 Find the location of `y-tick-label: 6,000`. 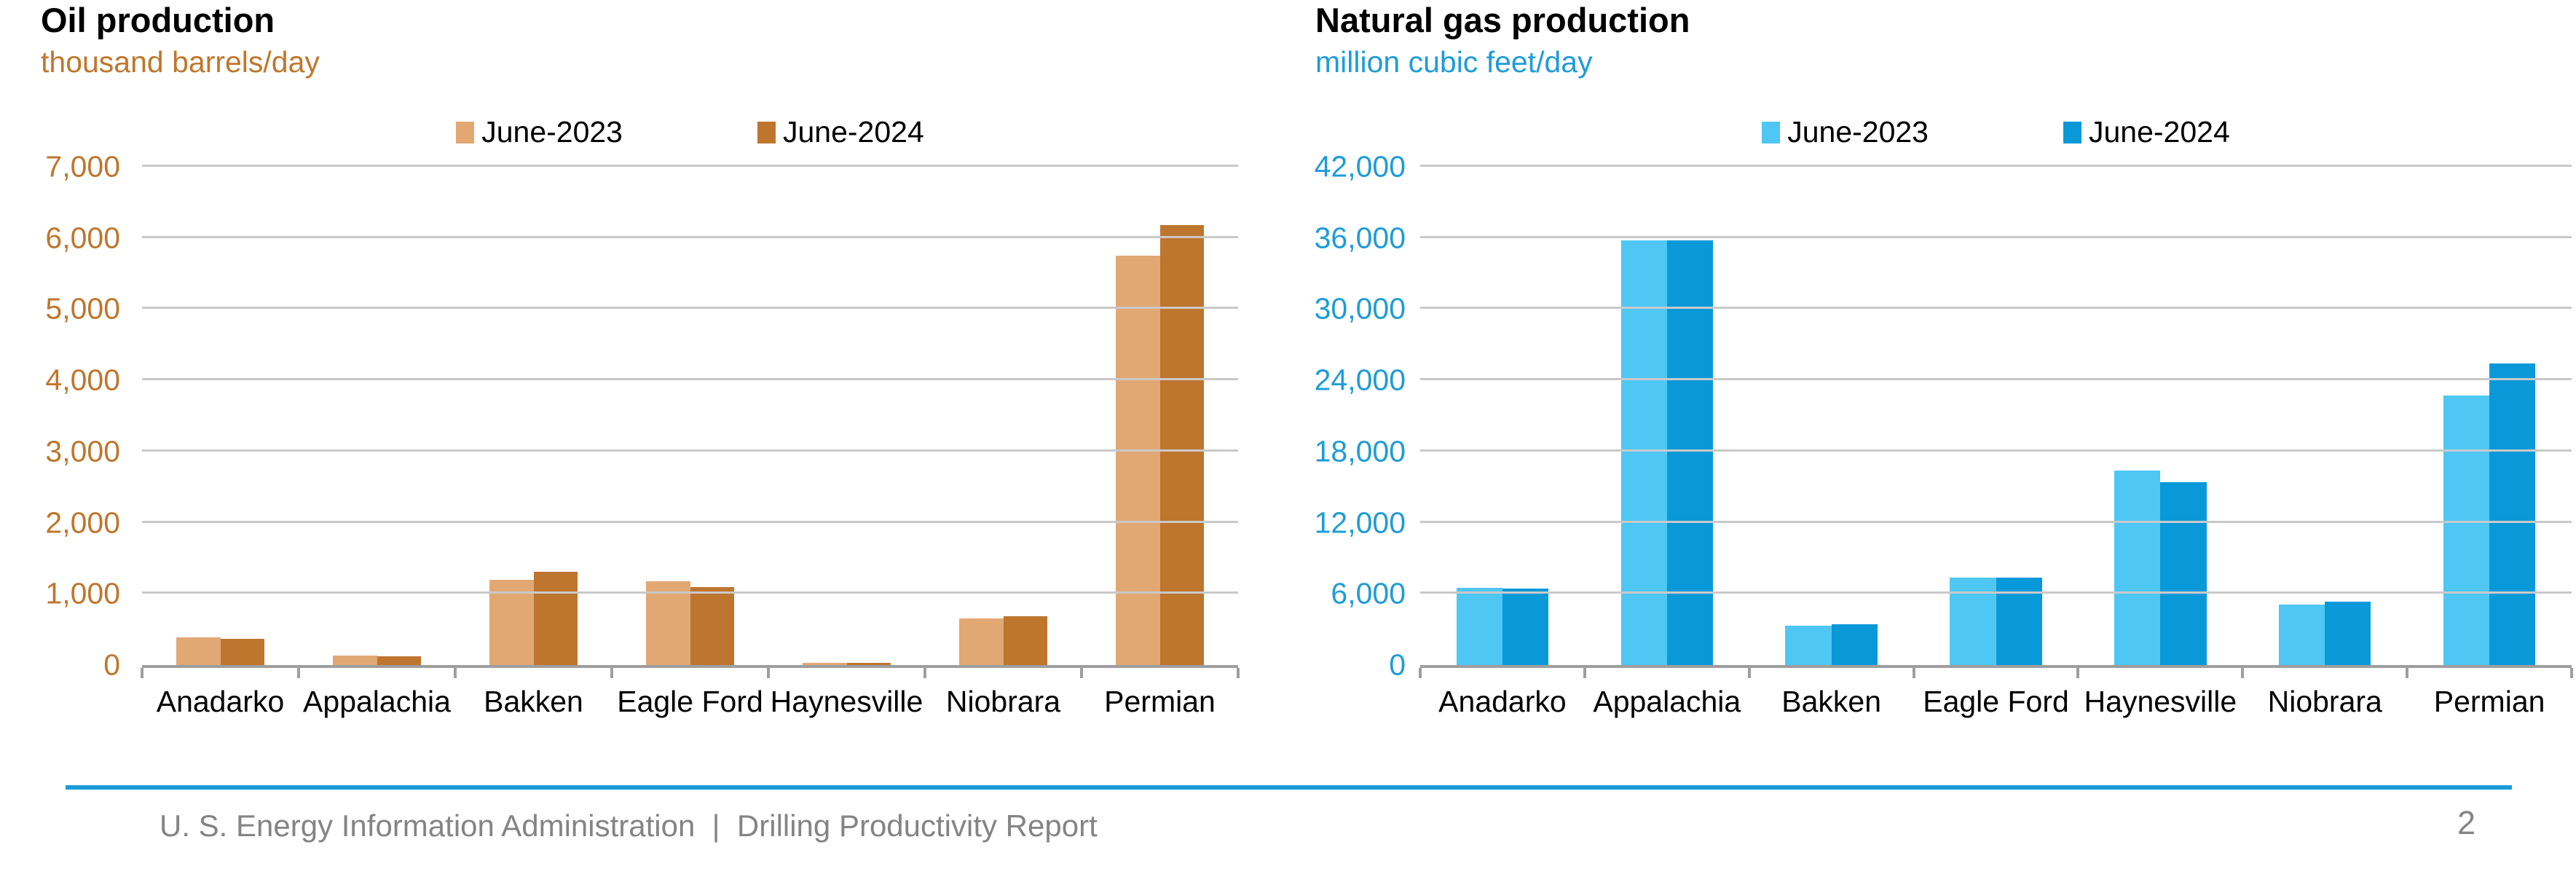

y-tick-label: 6,000 is located at coordinates (82, 238).